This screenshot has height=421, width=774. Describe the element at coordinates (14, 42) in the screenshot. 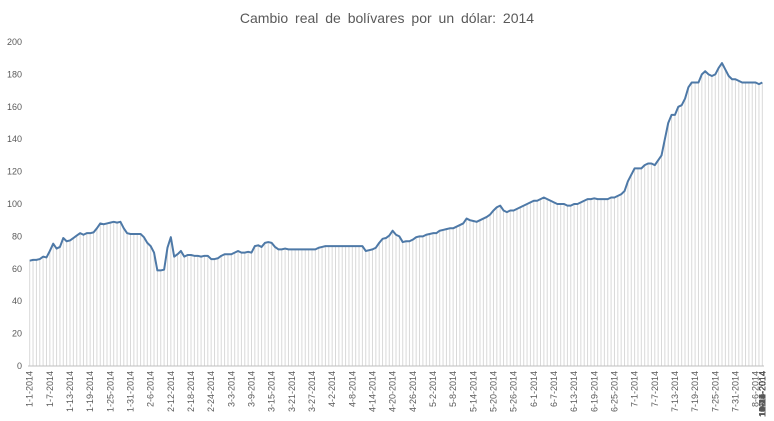

I see `y-tick-label: 200` at that location.